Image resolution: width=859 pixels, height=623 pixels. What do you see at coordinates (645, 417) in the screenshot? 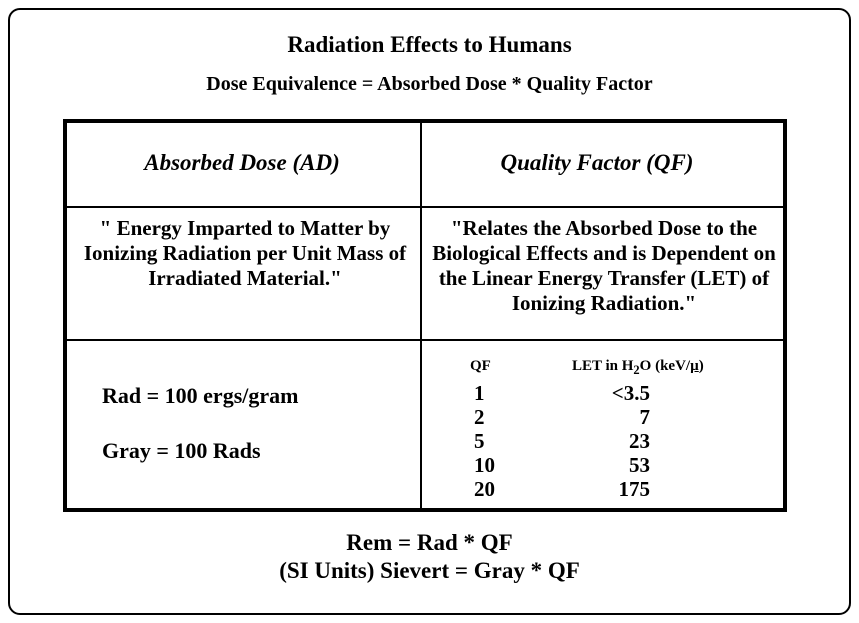
I see `let-value: 7` at bounding box center [645, 417].